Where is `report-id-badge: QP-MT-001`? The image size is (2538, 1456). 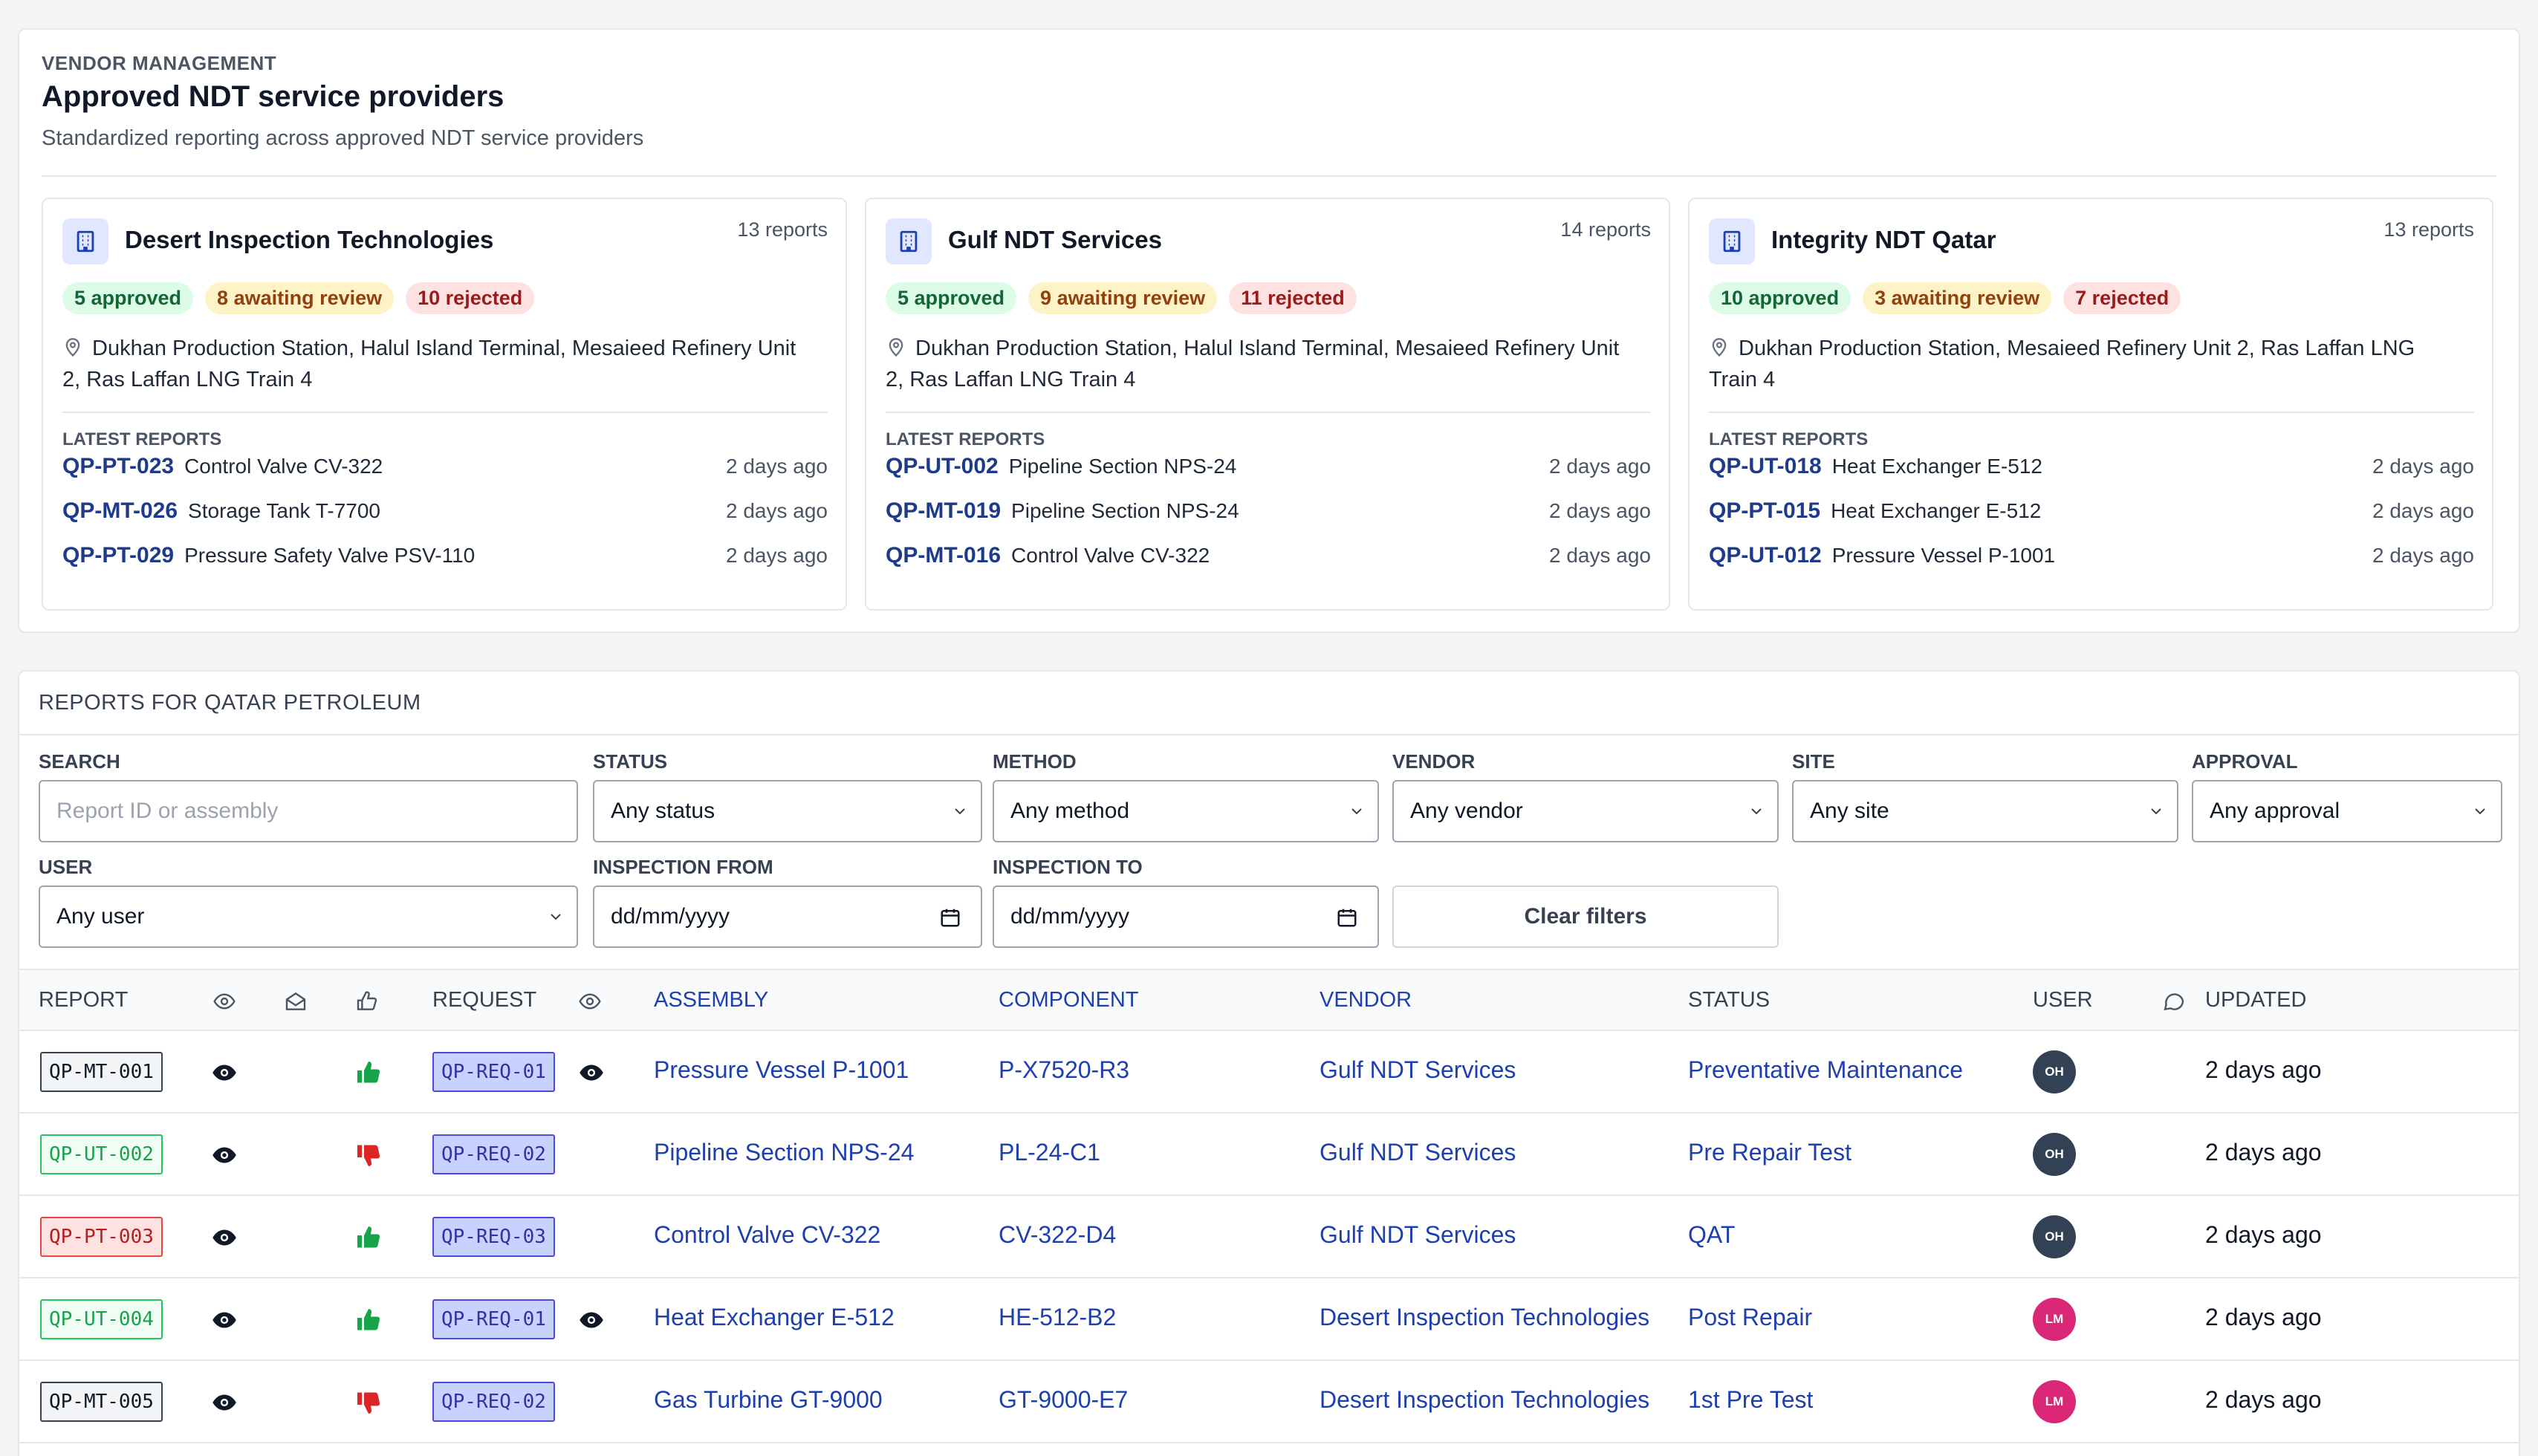
report-id-badge: QP-MT-001 is located at coordinates (101, 1072).